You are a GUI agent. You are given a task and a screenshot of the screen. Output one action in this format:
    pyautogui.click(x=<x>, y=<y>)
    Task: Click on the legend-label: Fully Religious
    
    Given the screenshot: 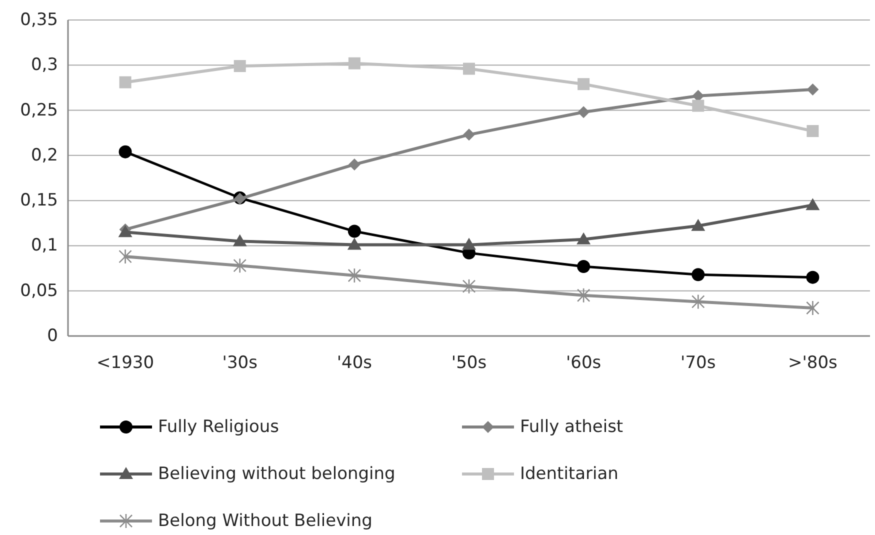 What is the action you would take?
    pyautogui.click(x=219, y=427)
    